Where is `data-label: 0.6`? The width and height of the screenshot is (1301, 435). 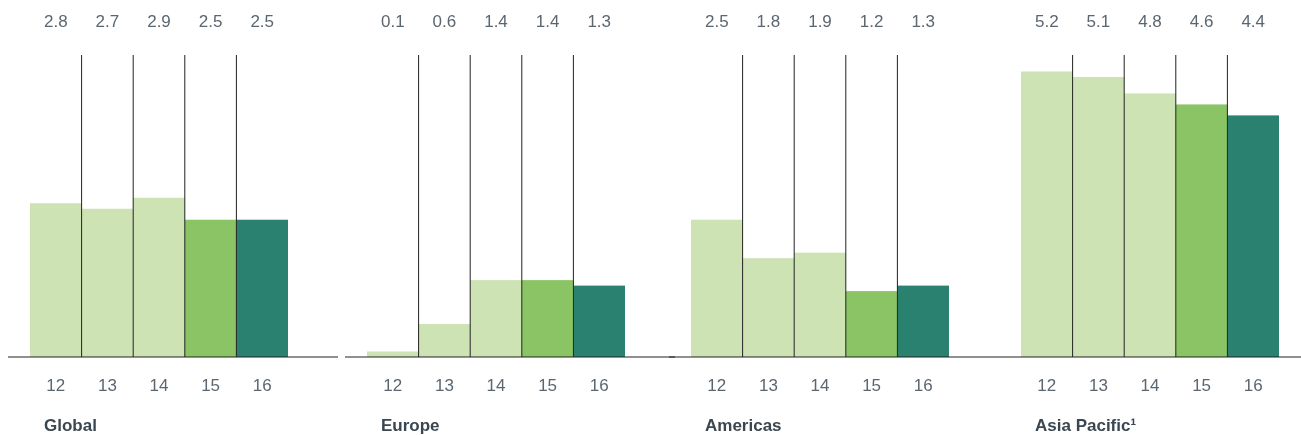 data-label: 0.6 is located at coordinates (444, 21).